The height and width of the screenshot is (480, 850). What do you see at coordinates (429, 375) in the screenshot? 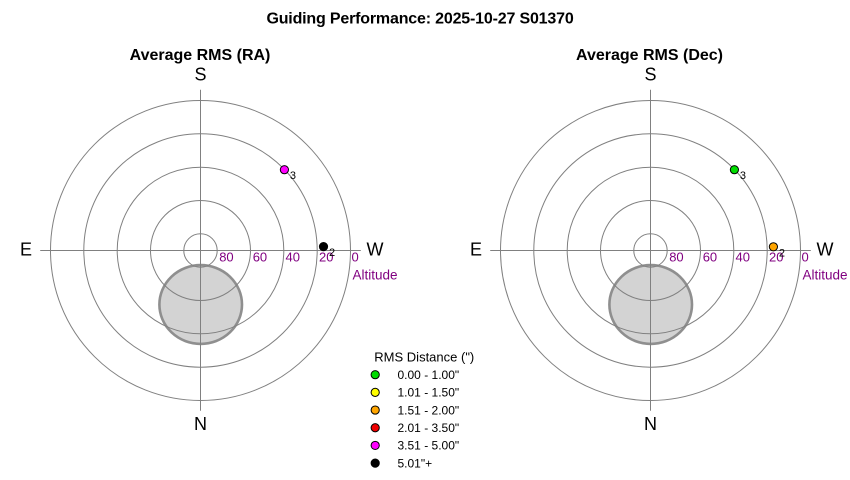
I see `svg-text: 0.00 - 1.00"` at bounding box center [429, 375].